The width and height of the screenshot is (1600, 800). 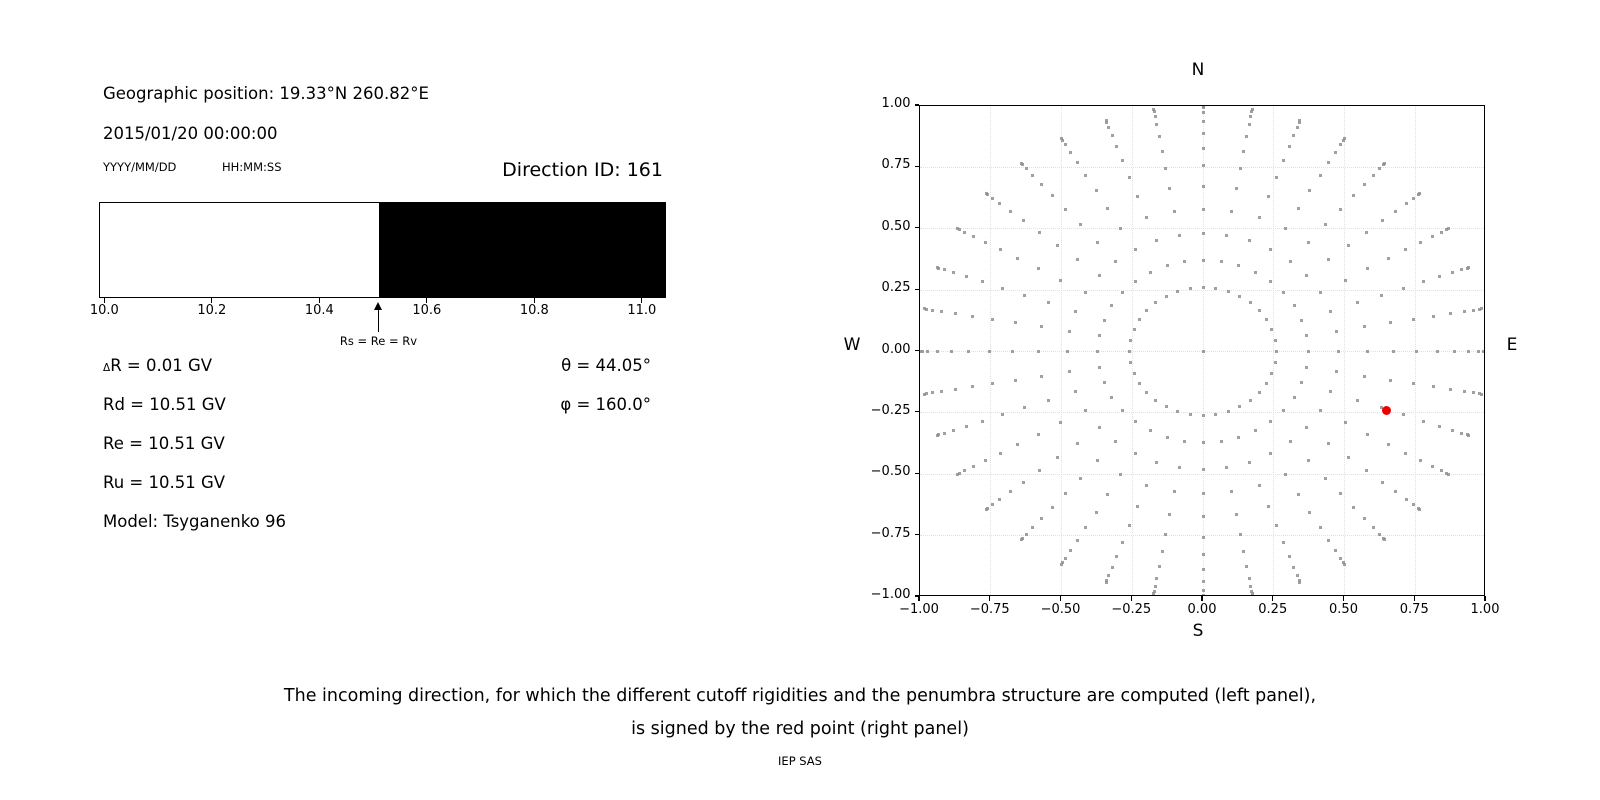 I want to click on delta-r-text: ΔR = 0.01 GV, so click(x=157, y=366).